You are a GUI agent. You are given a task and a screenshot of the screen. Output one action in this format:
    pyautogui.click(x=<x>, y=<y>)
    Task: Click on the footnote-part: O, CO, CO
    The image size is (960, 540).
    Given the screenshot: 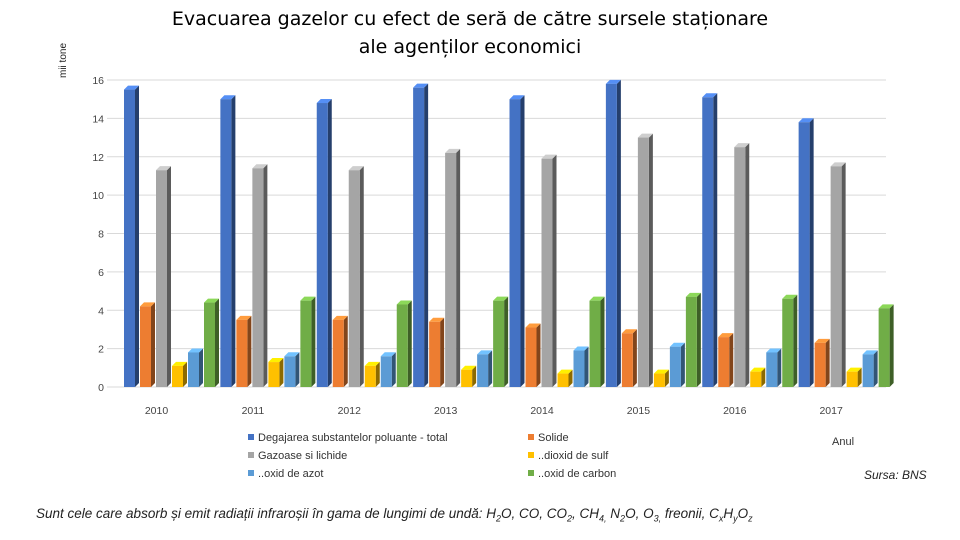 What is the action you would take?
    pyautogui.click(x=534, y=513)
    